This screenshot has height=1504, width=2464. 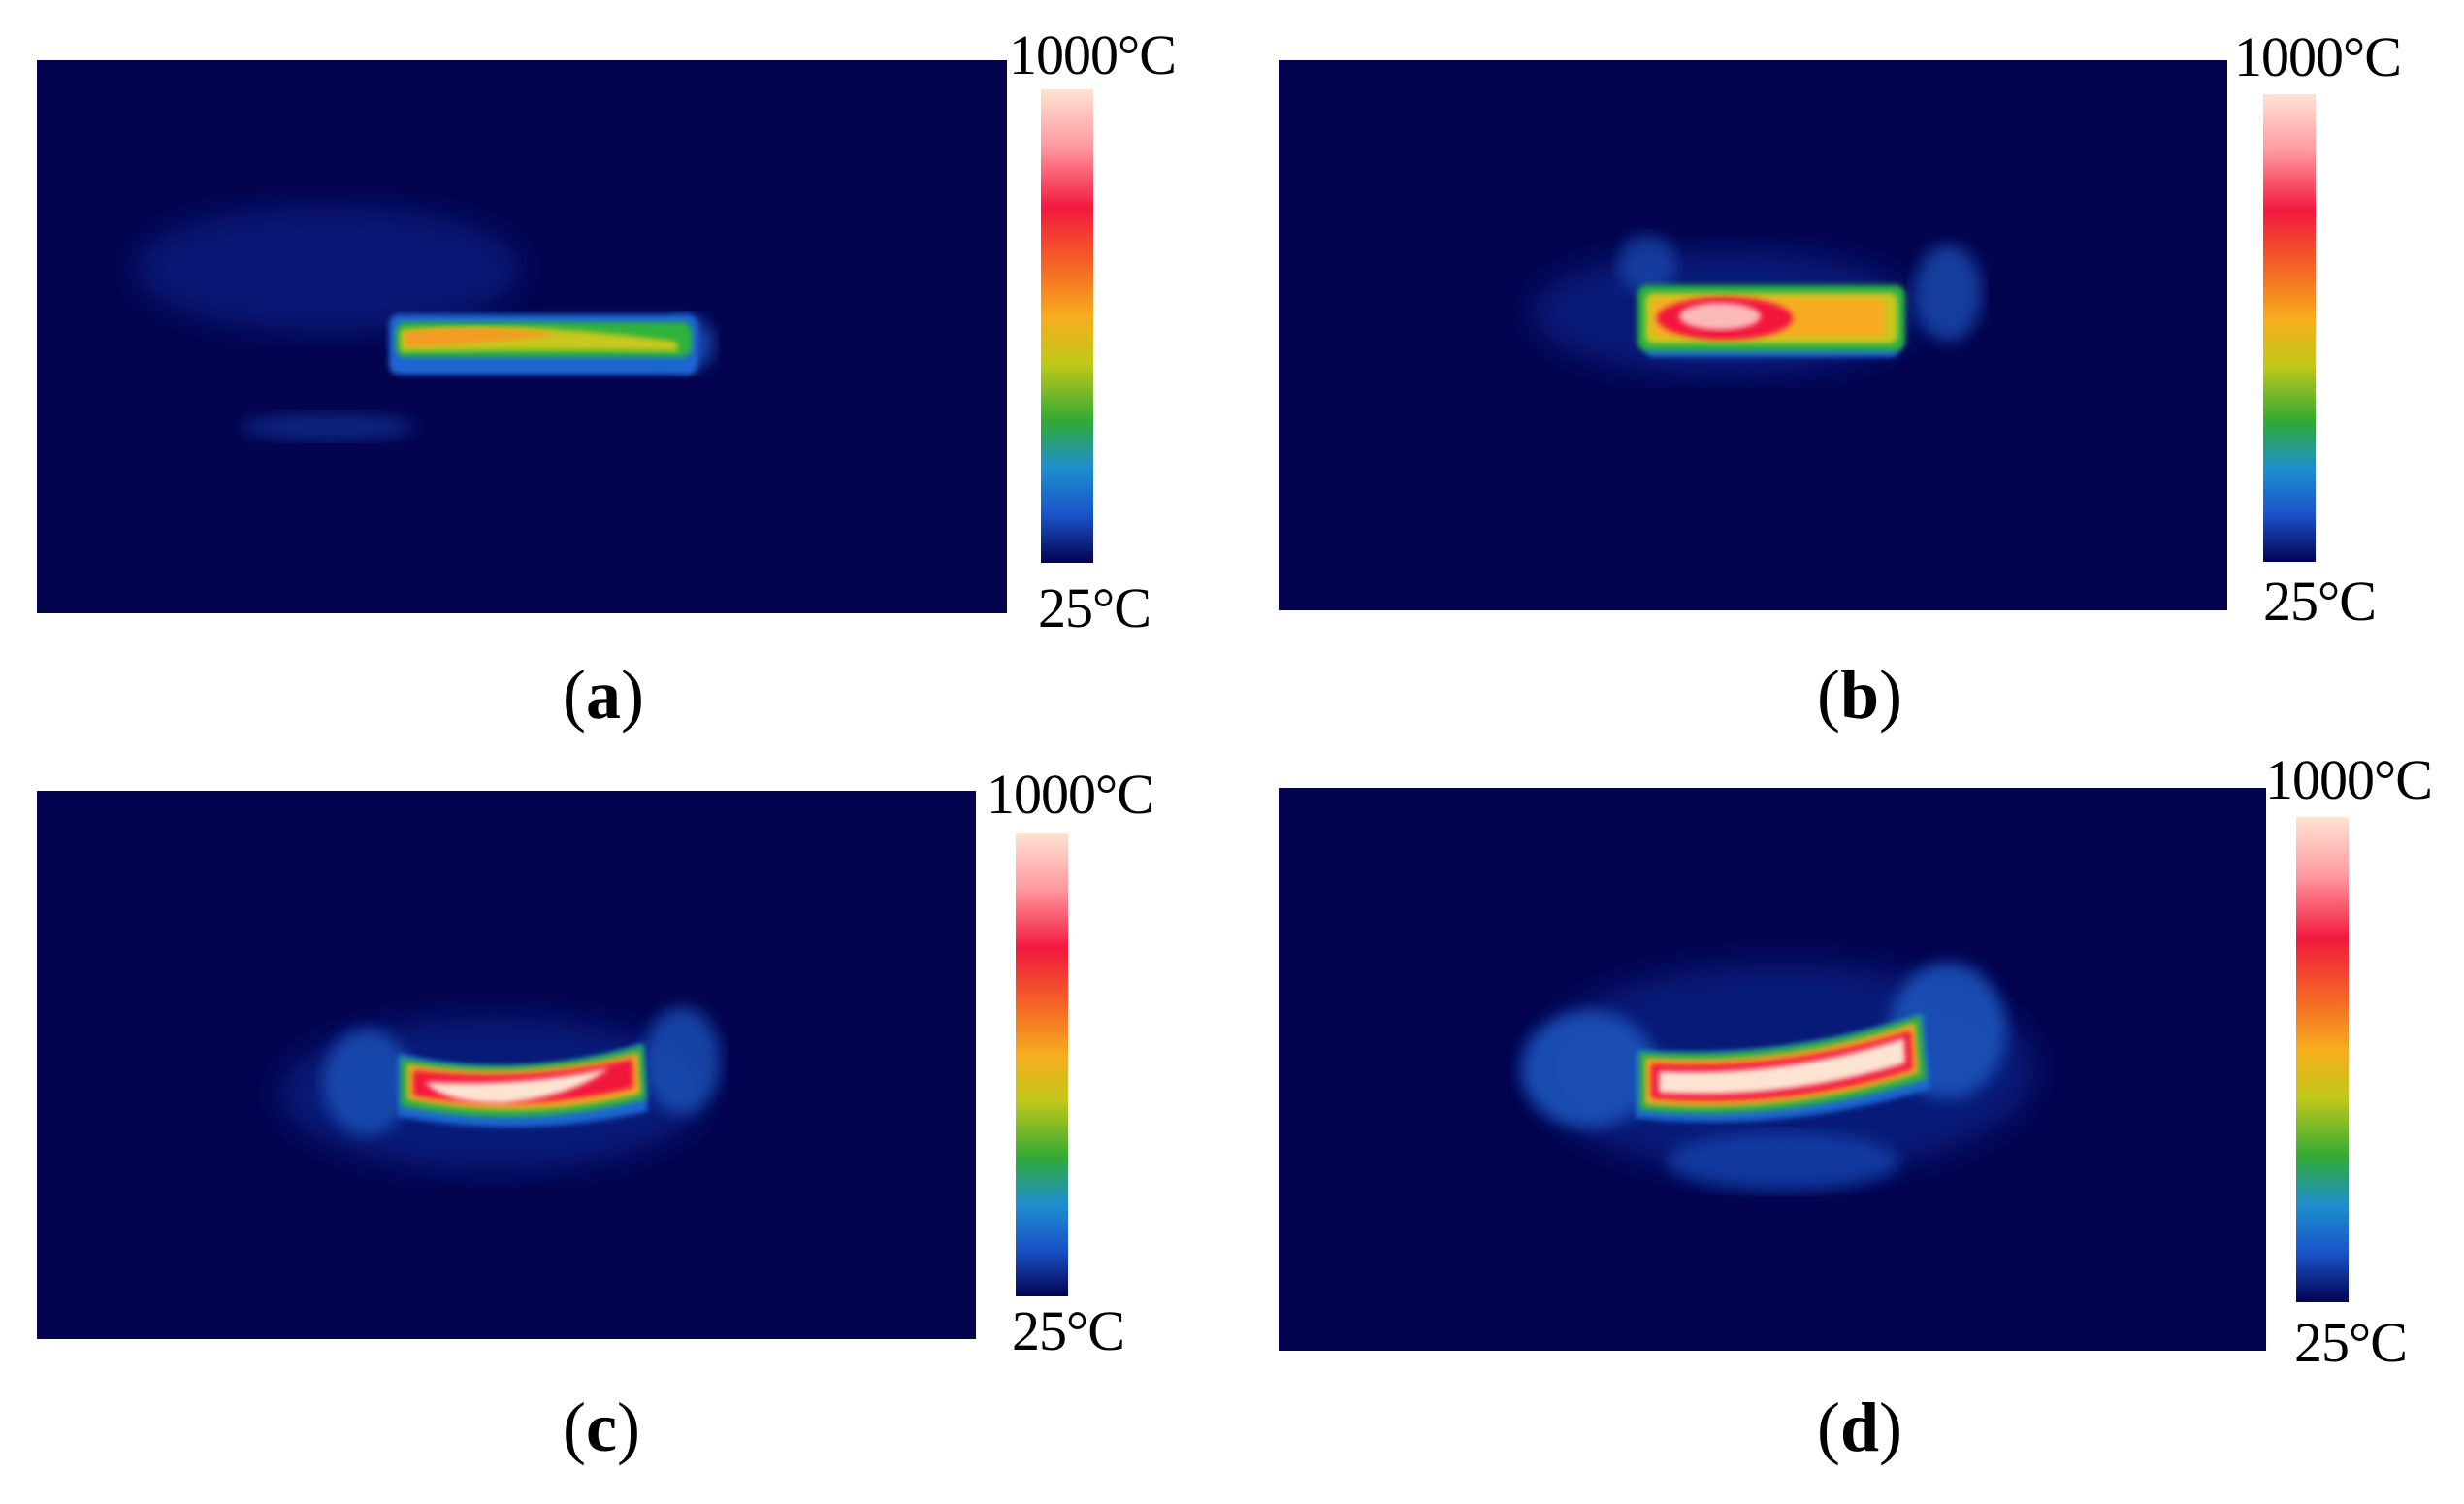 What do you see at coordinates (1094, 607) in the screenshot?
I see `scale-min-label-a: 25°C` at bounding box center [1094, 607].